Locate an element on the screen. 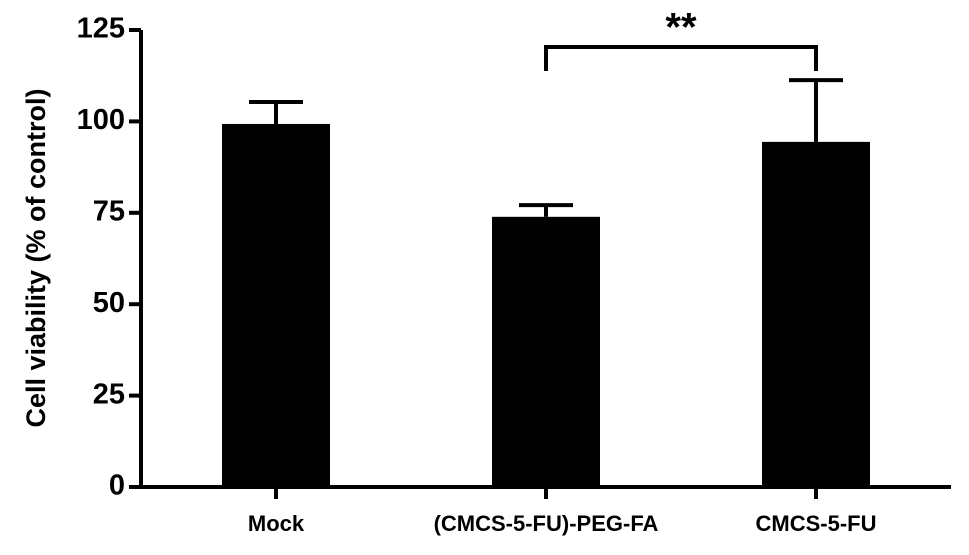 This screenshot has height=555, width=969. y-tick-label: 50 is located at coordinates (109, 303).